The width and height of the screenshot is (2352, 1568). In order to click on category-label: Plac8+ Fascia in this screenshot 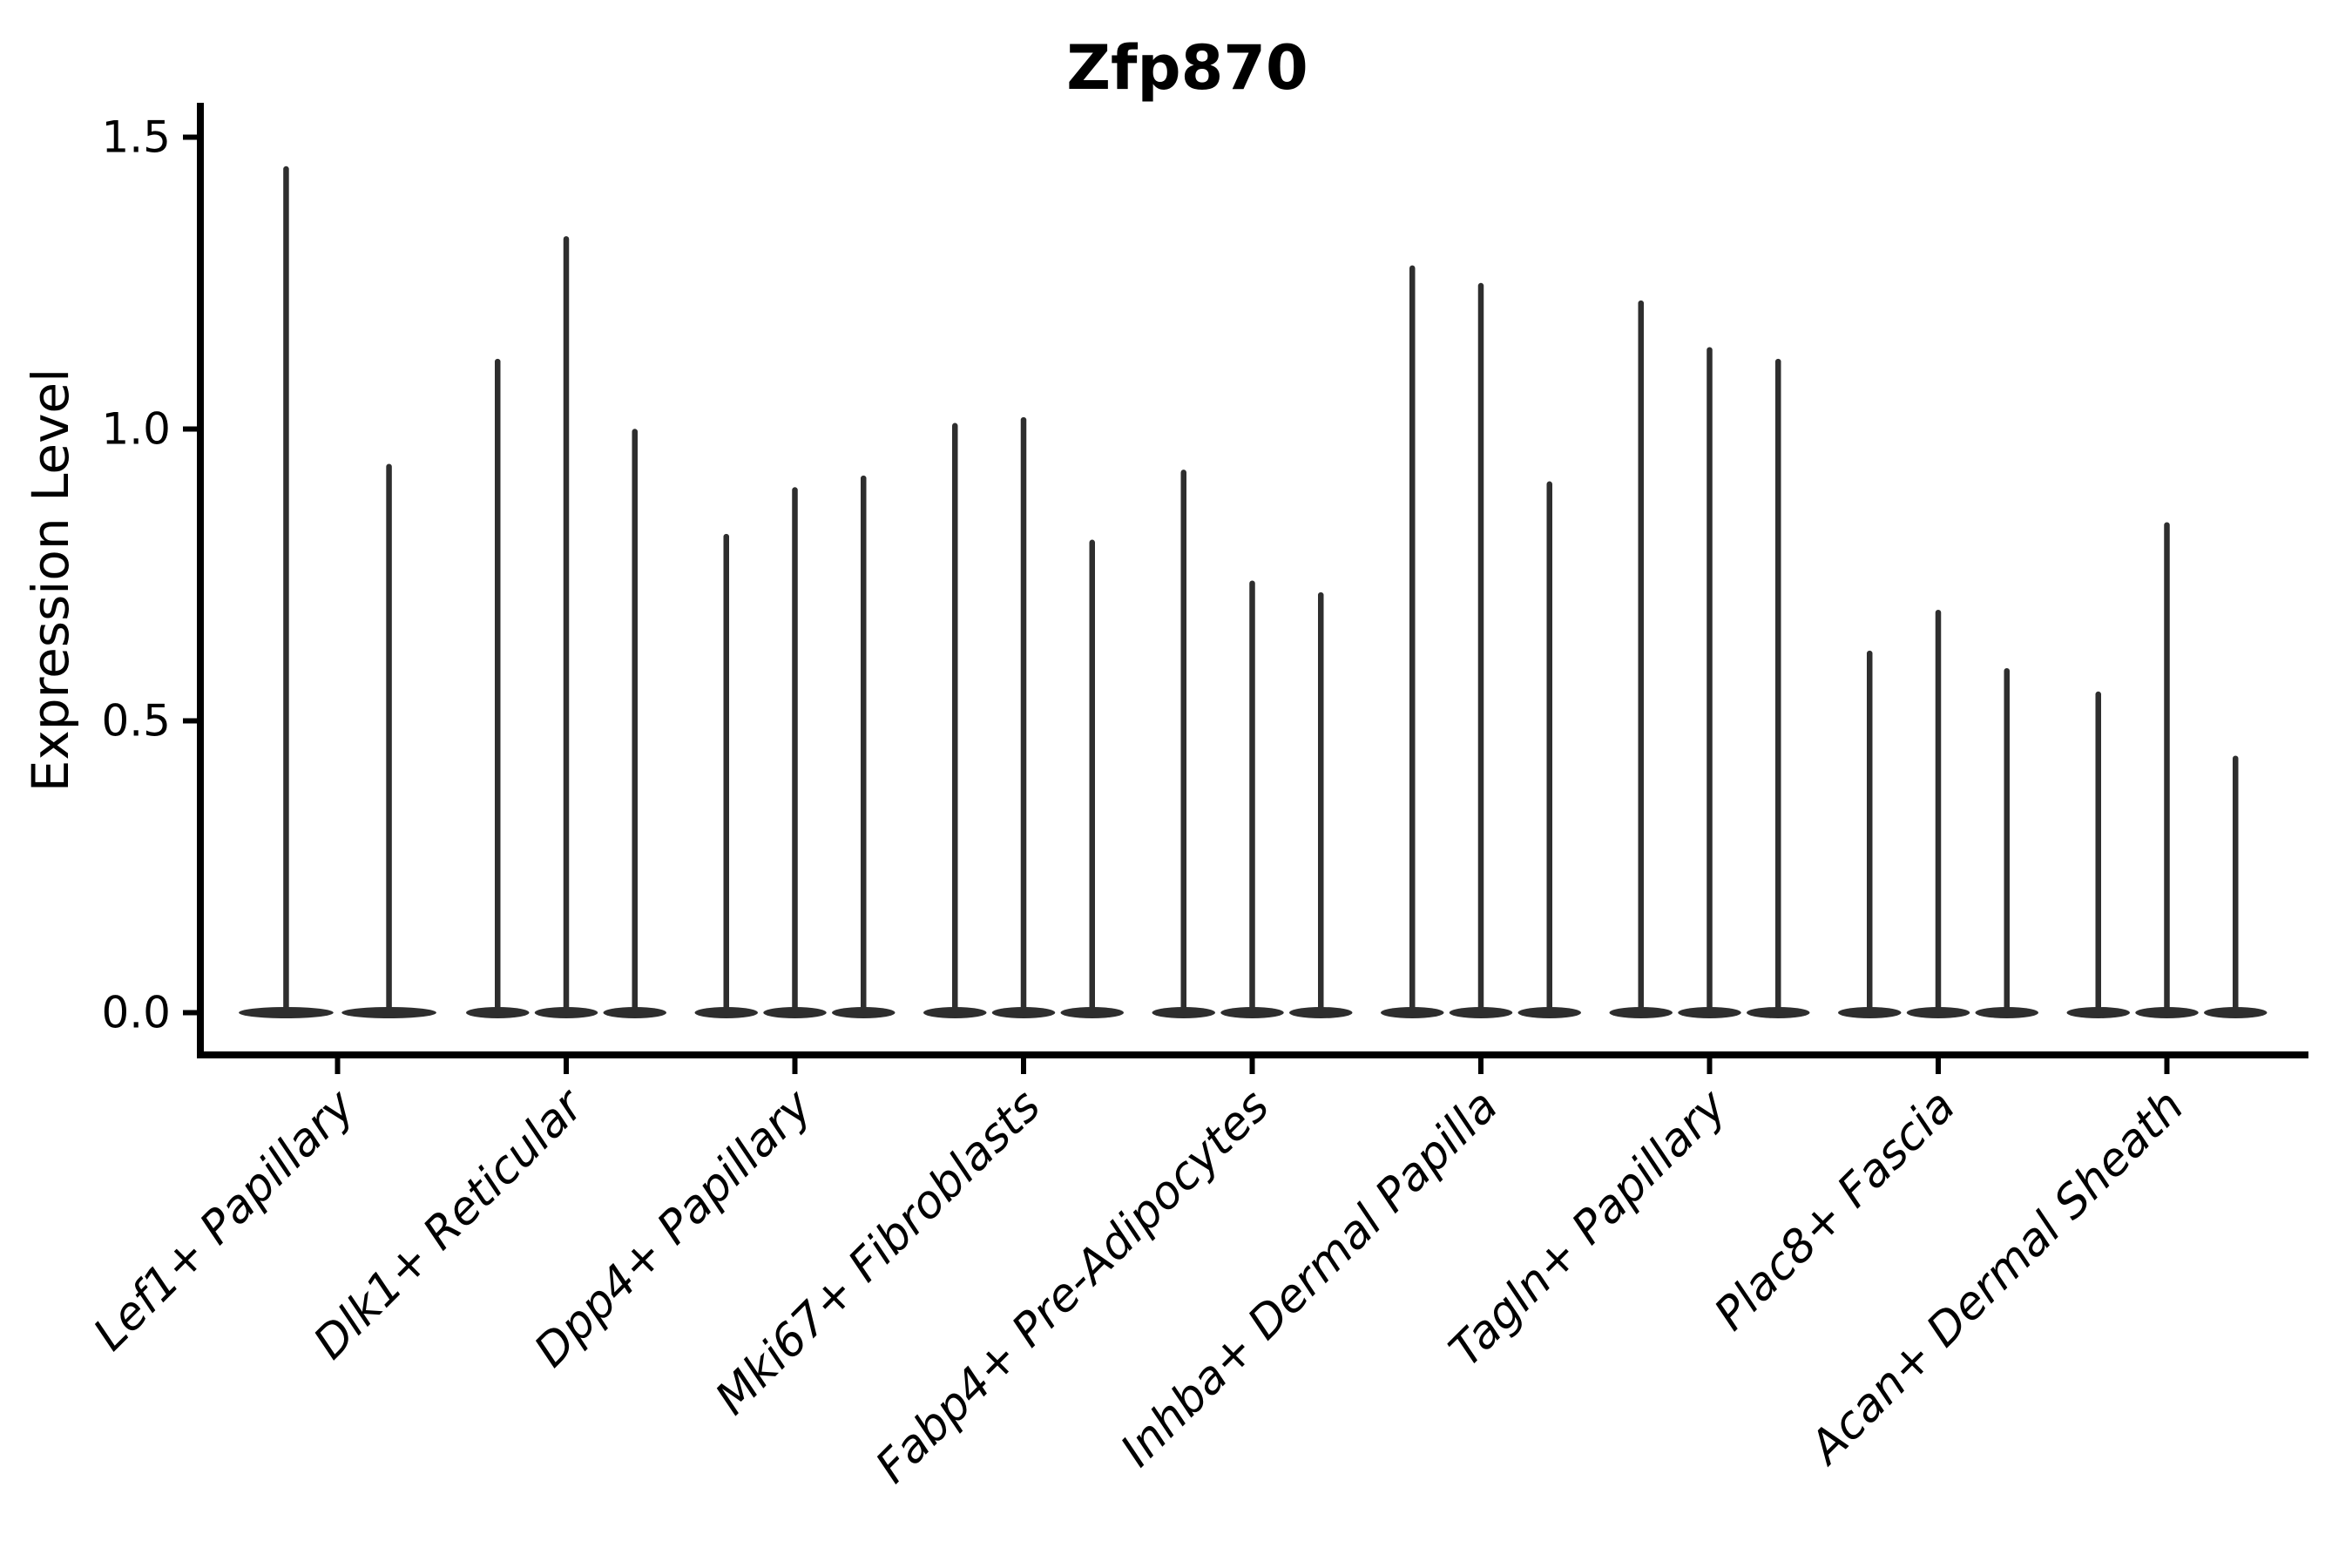, I will do `click(1835, 1211)`.